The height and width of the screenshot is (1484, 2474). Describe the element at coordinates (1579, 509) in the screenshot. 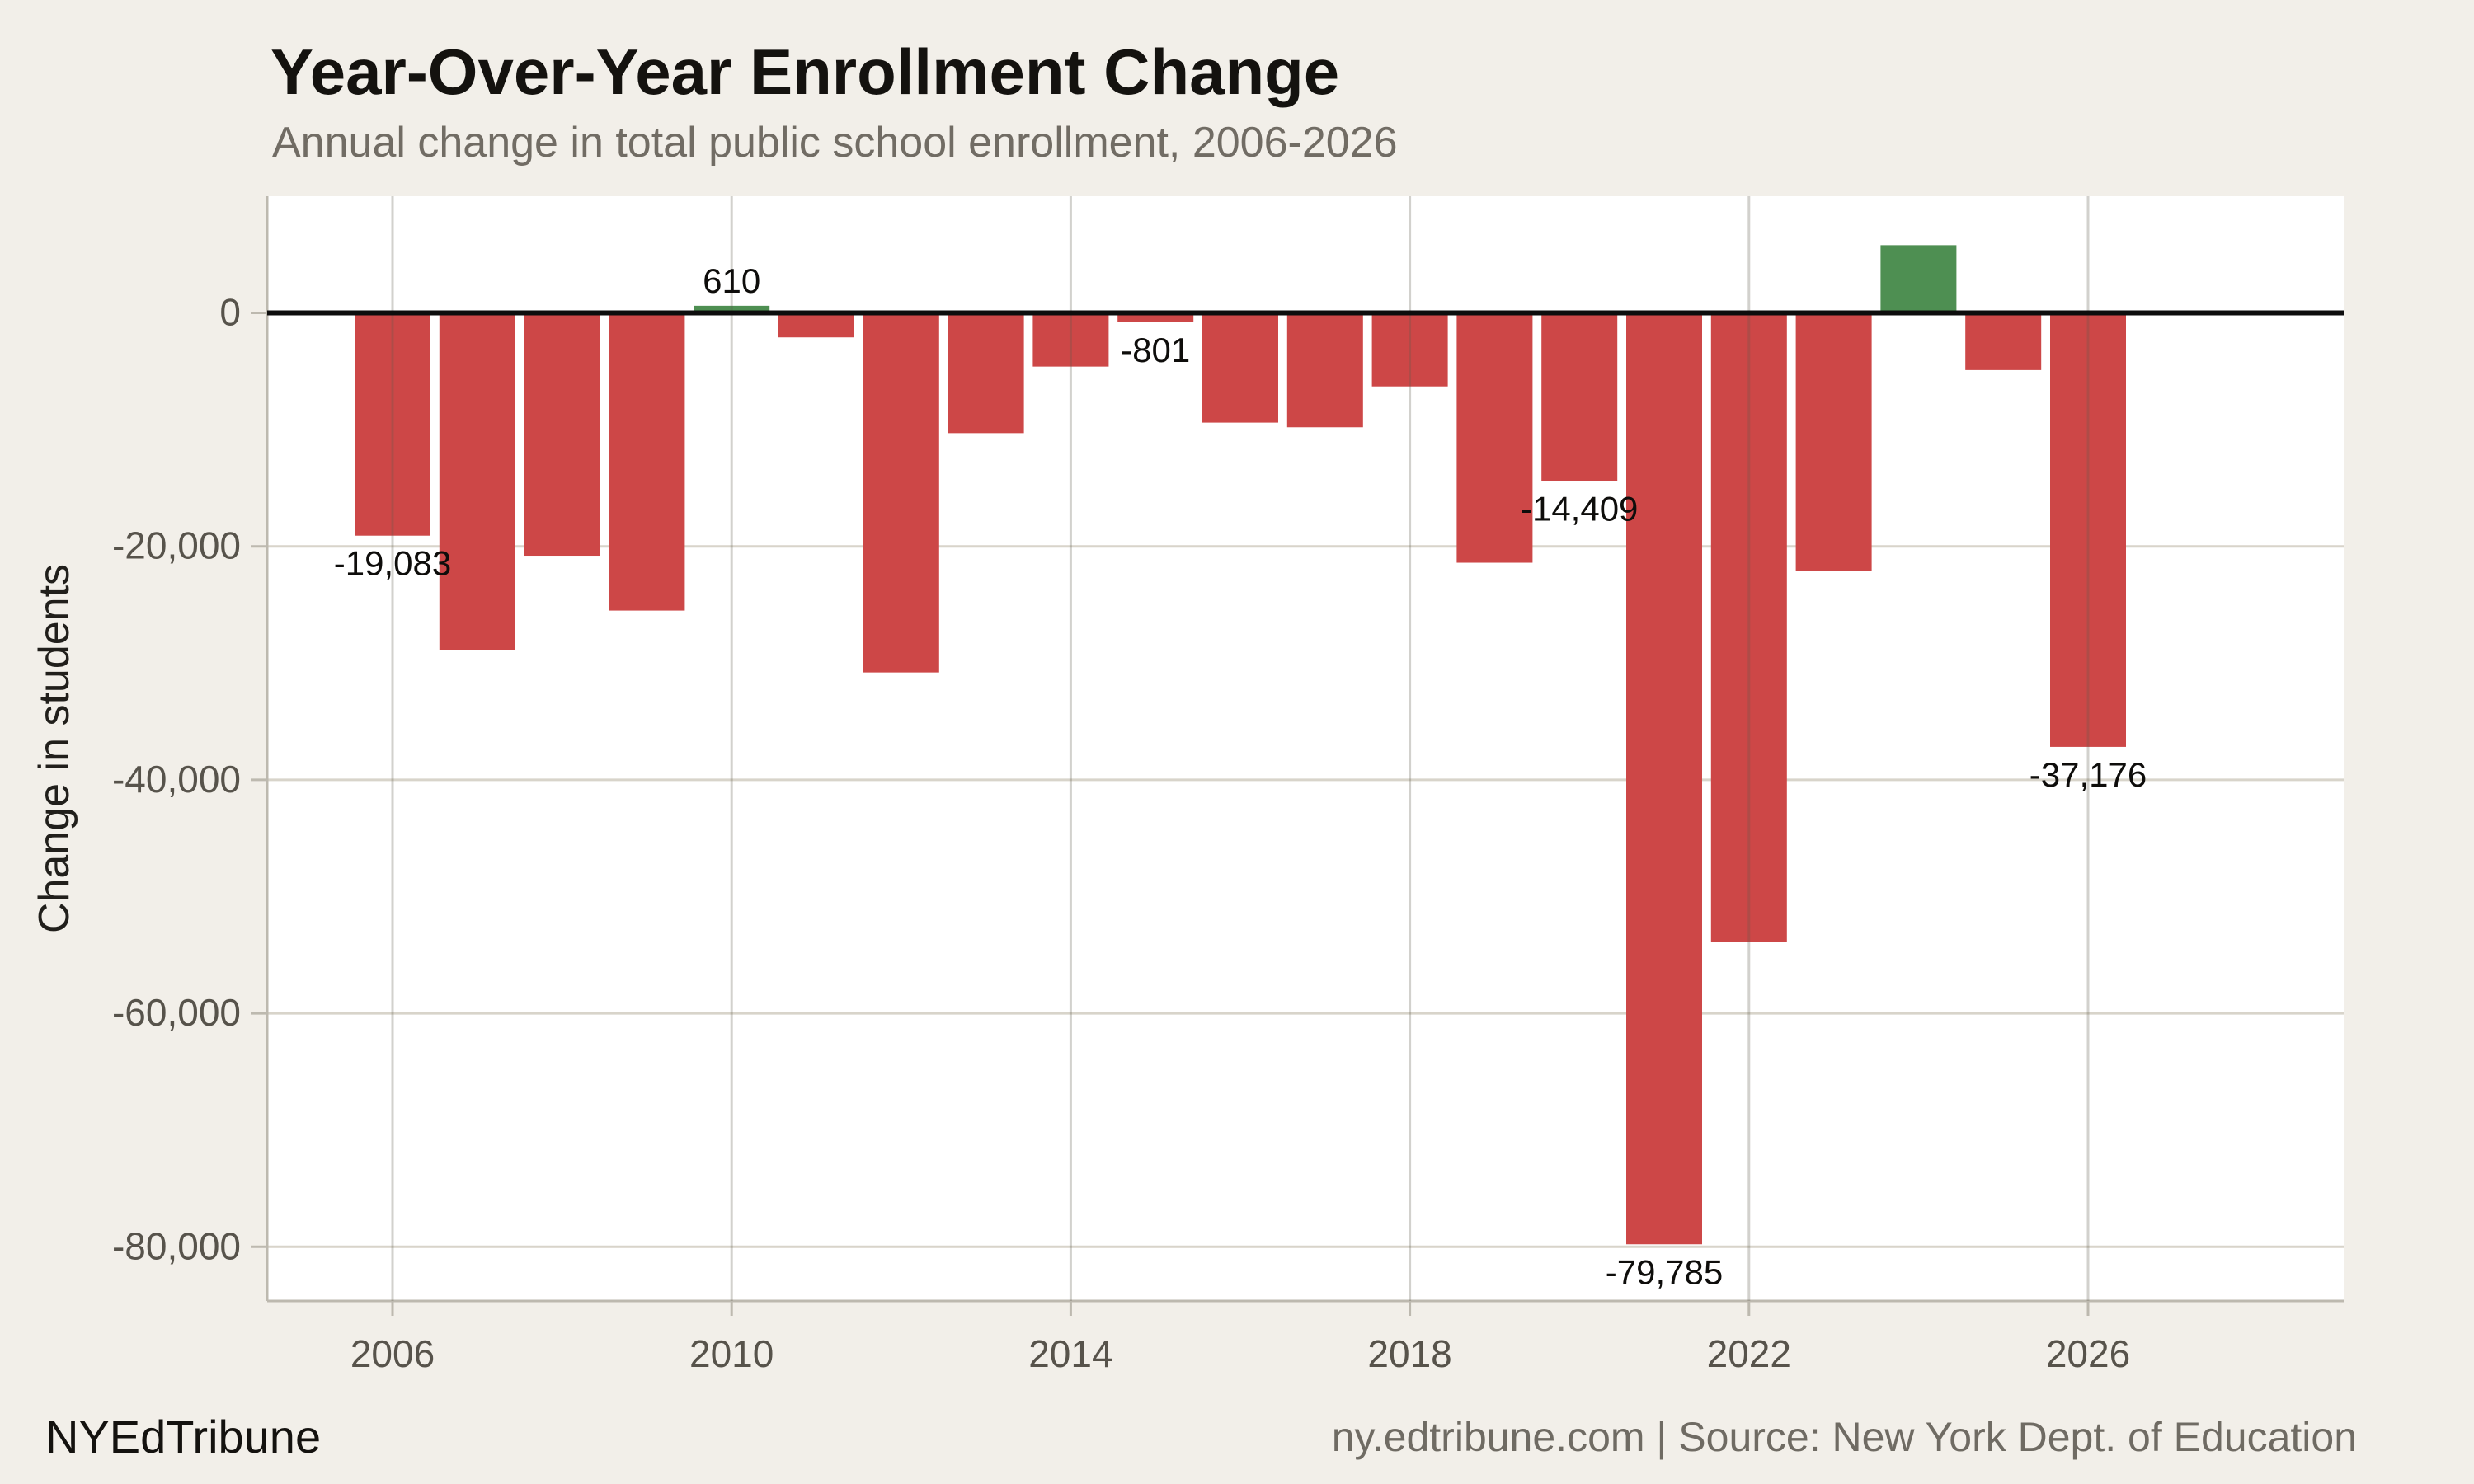

I see `value-label-2020: -14,409` at that location.